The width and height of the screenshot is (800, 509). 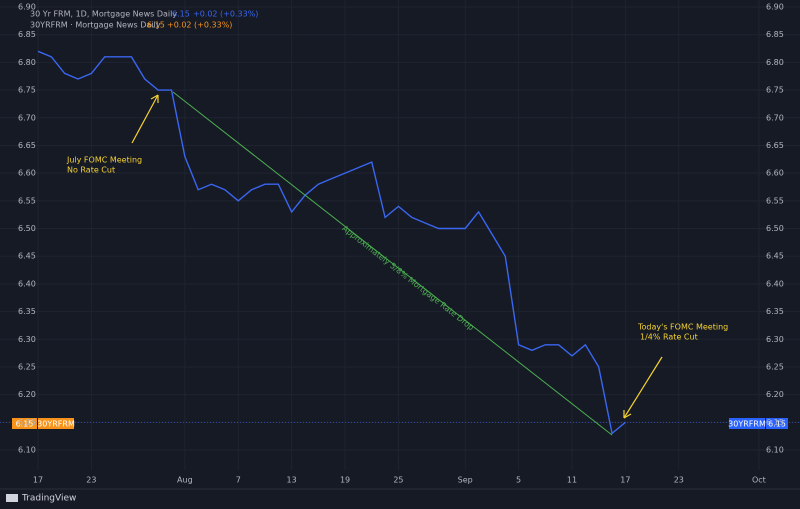 I want to click on legend-change: +0.02 (+0.33%), so click(x=199, y=25).